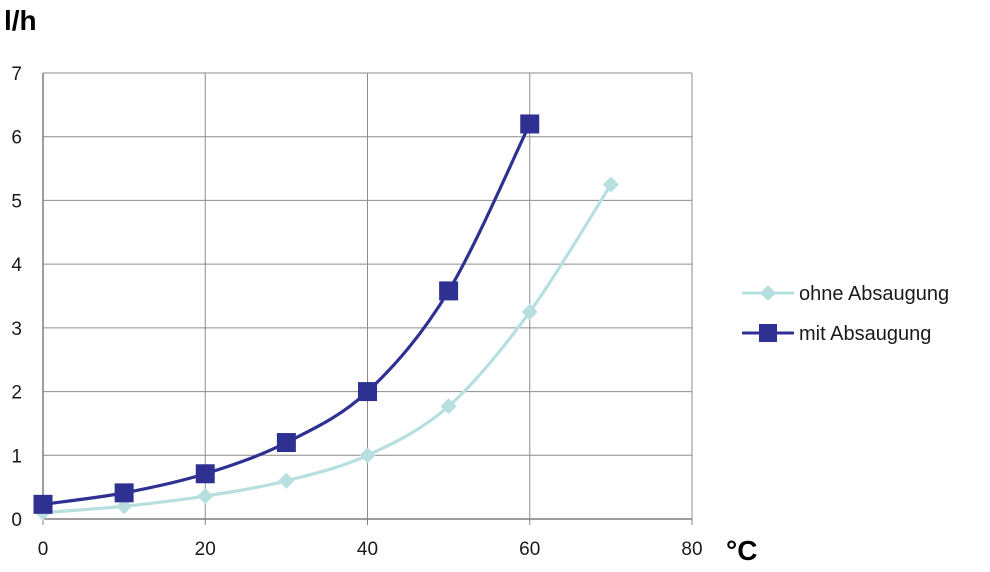 The image size is (990, 572). What do you see at coordinates (16, 74) in the screenshot?
I see `y-tick-label: 7` at bounding box center [16, 74].